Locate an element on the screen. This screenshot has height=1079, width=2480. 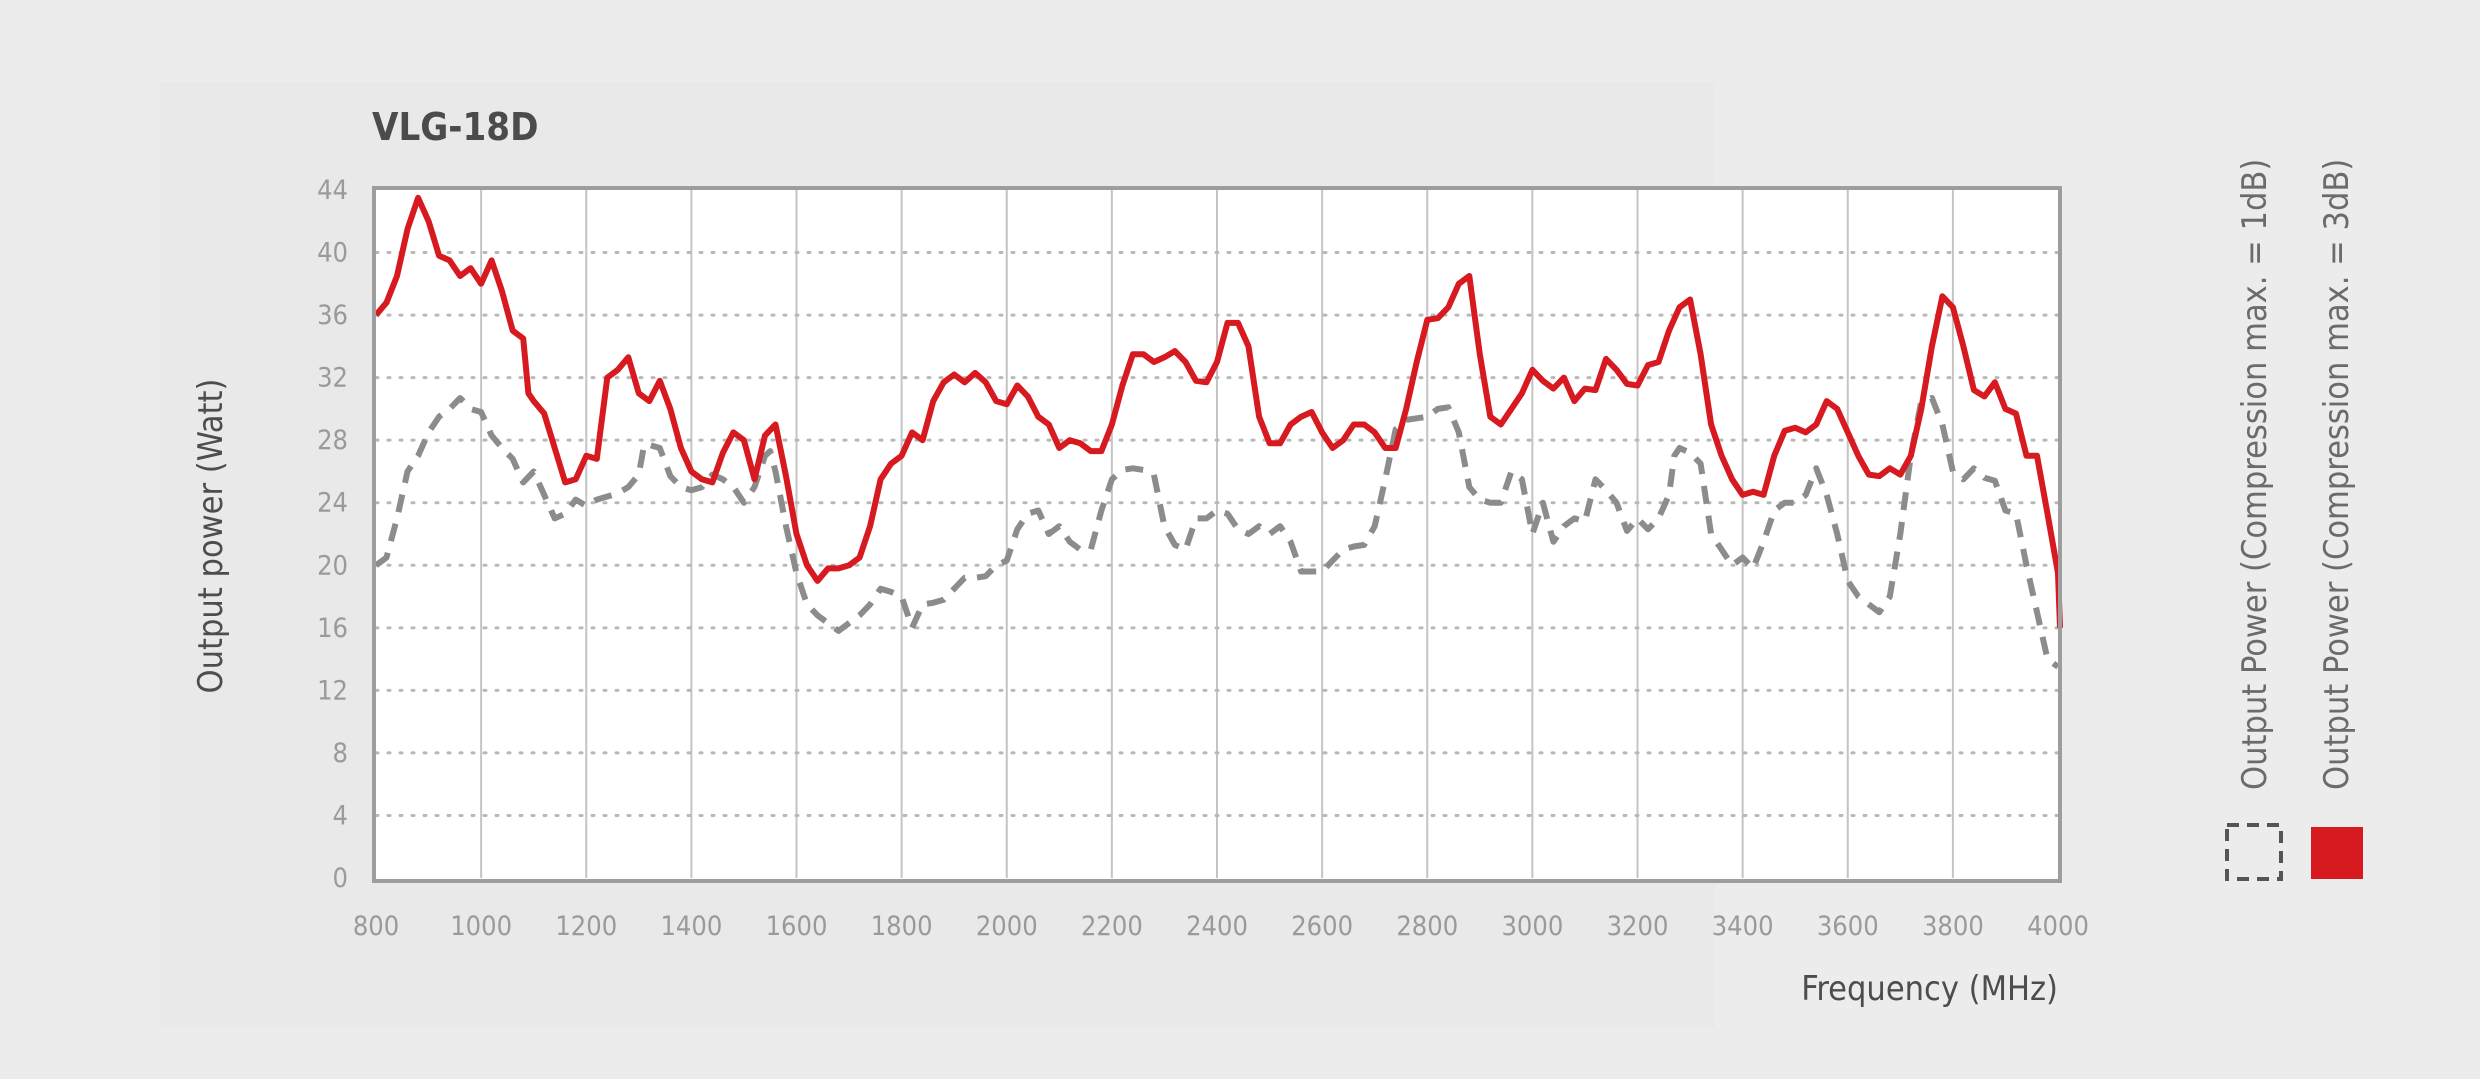
y-tick-label: 16 is located at coordinates (332, 628).